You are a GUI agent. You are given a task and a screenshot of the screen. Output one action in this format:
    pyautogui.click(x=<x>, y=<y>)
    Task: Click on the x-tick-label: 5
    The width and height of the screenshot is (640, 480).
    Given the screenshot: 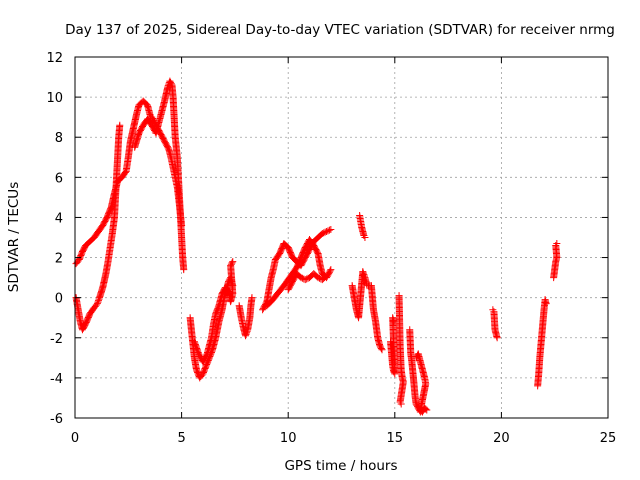 What is the action you would take?
    pyautogui.click(x=181, y=438)
    